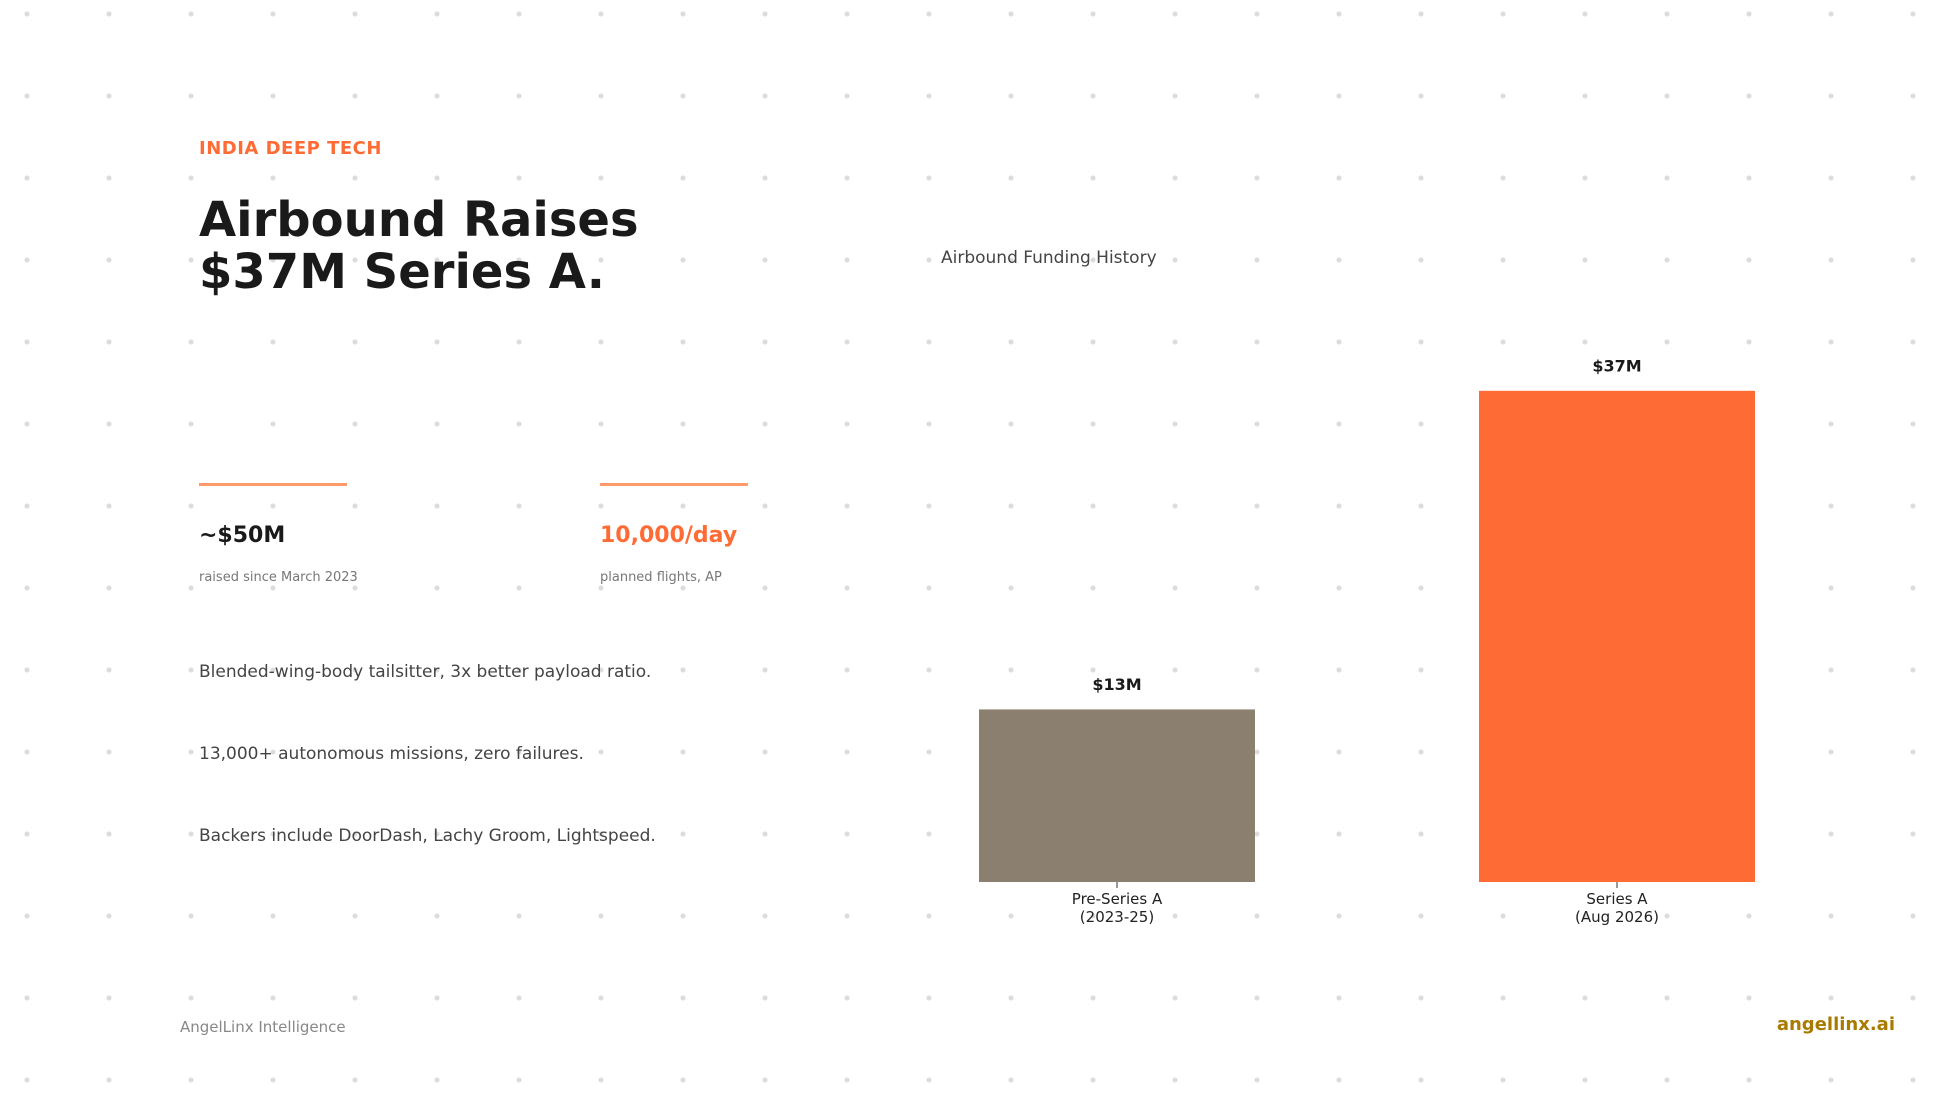  I want to click on kicker: INDIA DEEP TECH, so click(290, 148).